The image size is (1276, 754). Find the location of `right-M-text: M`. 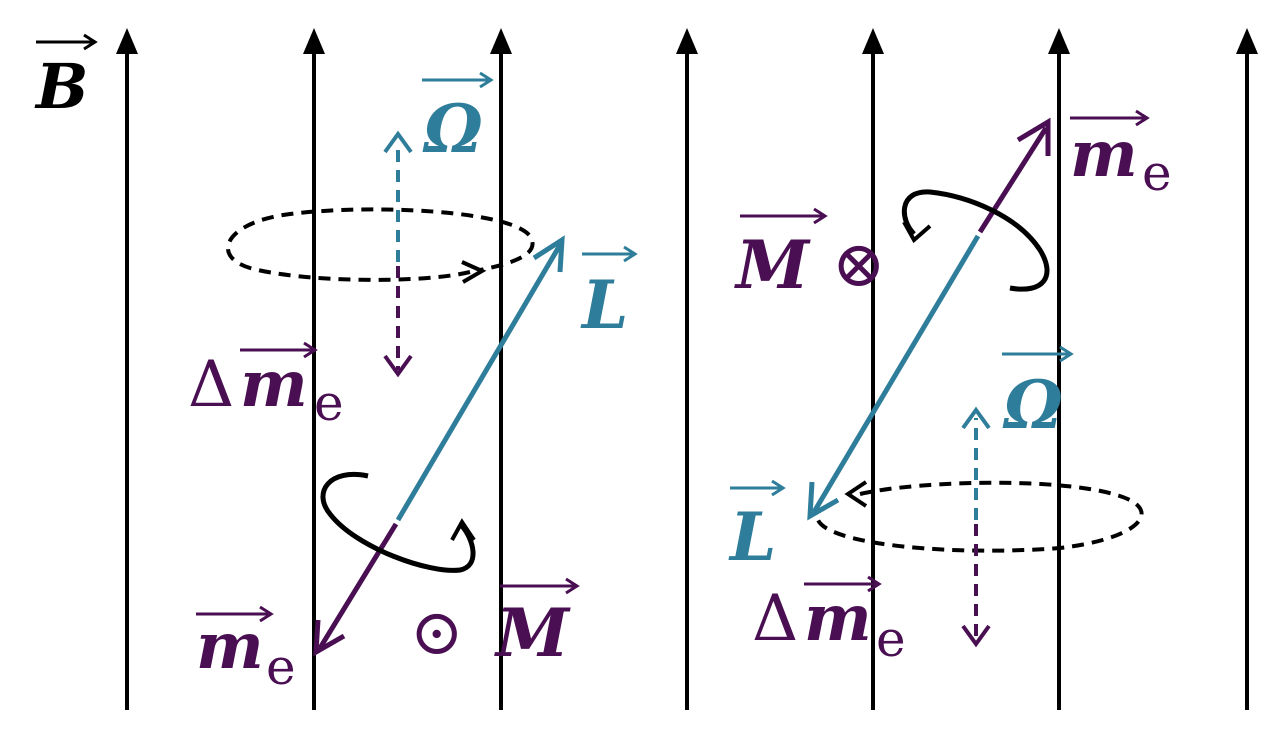

right-M-text: M is located at coordinates (772, 265).